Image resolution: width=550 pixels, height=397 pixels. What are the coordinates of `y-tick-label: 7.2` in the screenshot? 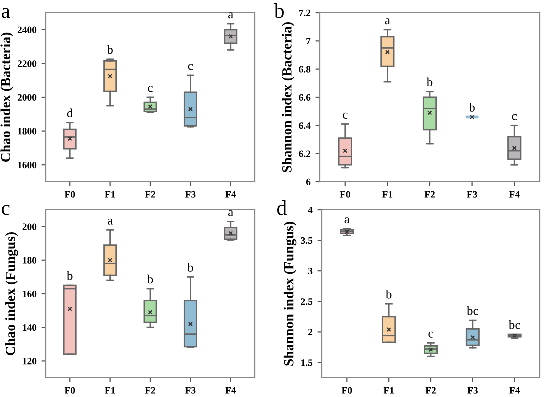 It's located at (305, 13).